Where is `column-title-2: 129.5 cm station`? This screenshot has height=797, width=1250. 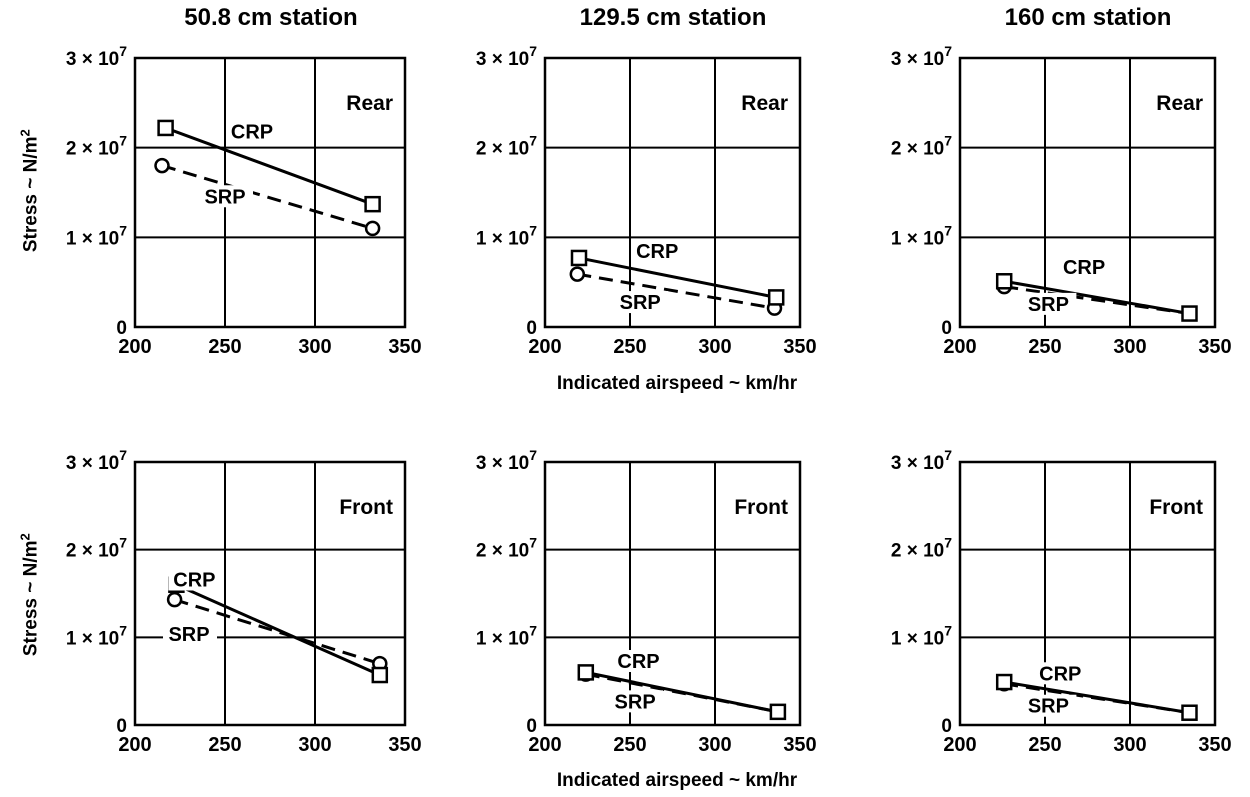
column-title-2: 129.5 cm station is located at coordinates (673, 17).